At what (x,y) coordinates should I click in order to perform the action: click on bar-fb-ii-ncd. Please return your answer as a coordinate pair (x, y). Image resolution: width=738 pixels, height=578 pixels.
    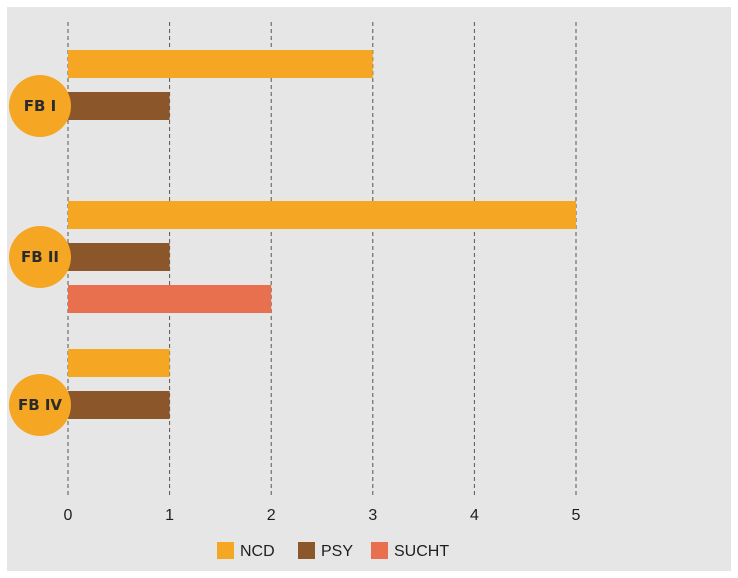
    Looking at the image, I should click on (322, 215).